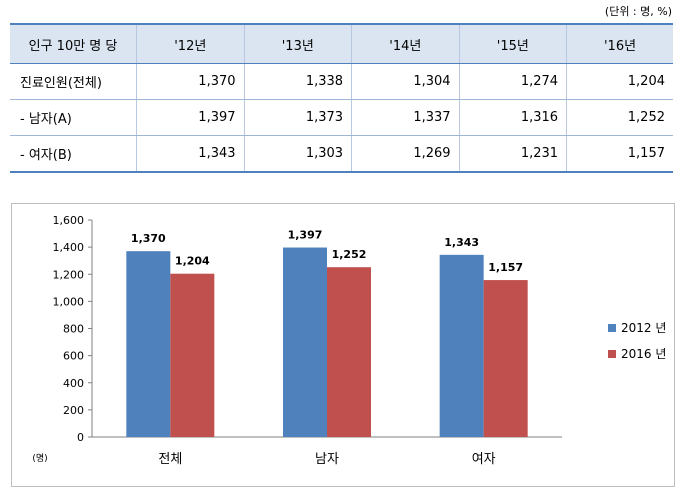 This screenshot has height=493, width=680. What do you see at coordinates (349, 254) in the screenshot?
I see `data-label: 1,252` at bounding box center [349, 254].